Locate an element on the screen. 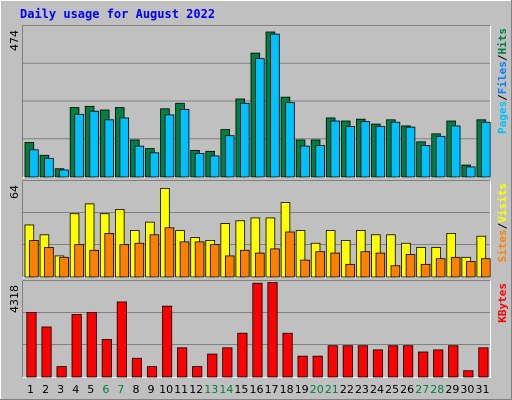  legend-label: Pages/Files/Hits is located at coordinates (502, 81).